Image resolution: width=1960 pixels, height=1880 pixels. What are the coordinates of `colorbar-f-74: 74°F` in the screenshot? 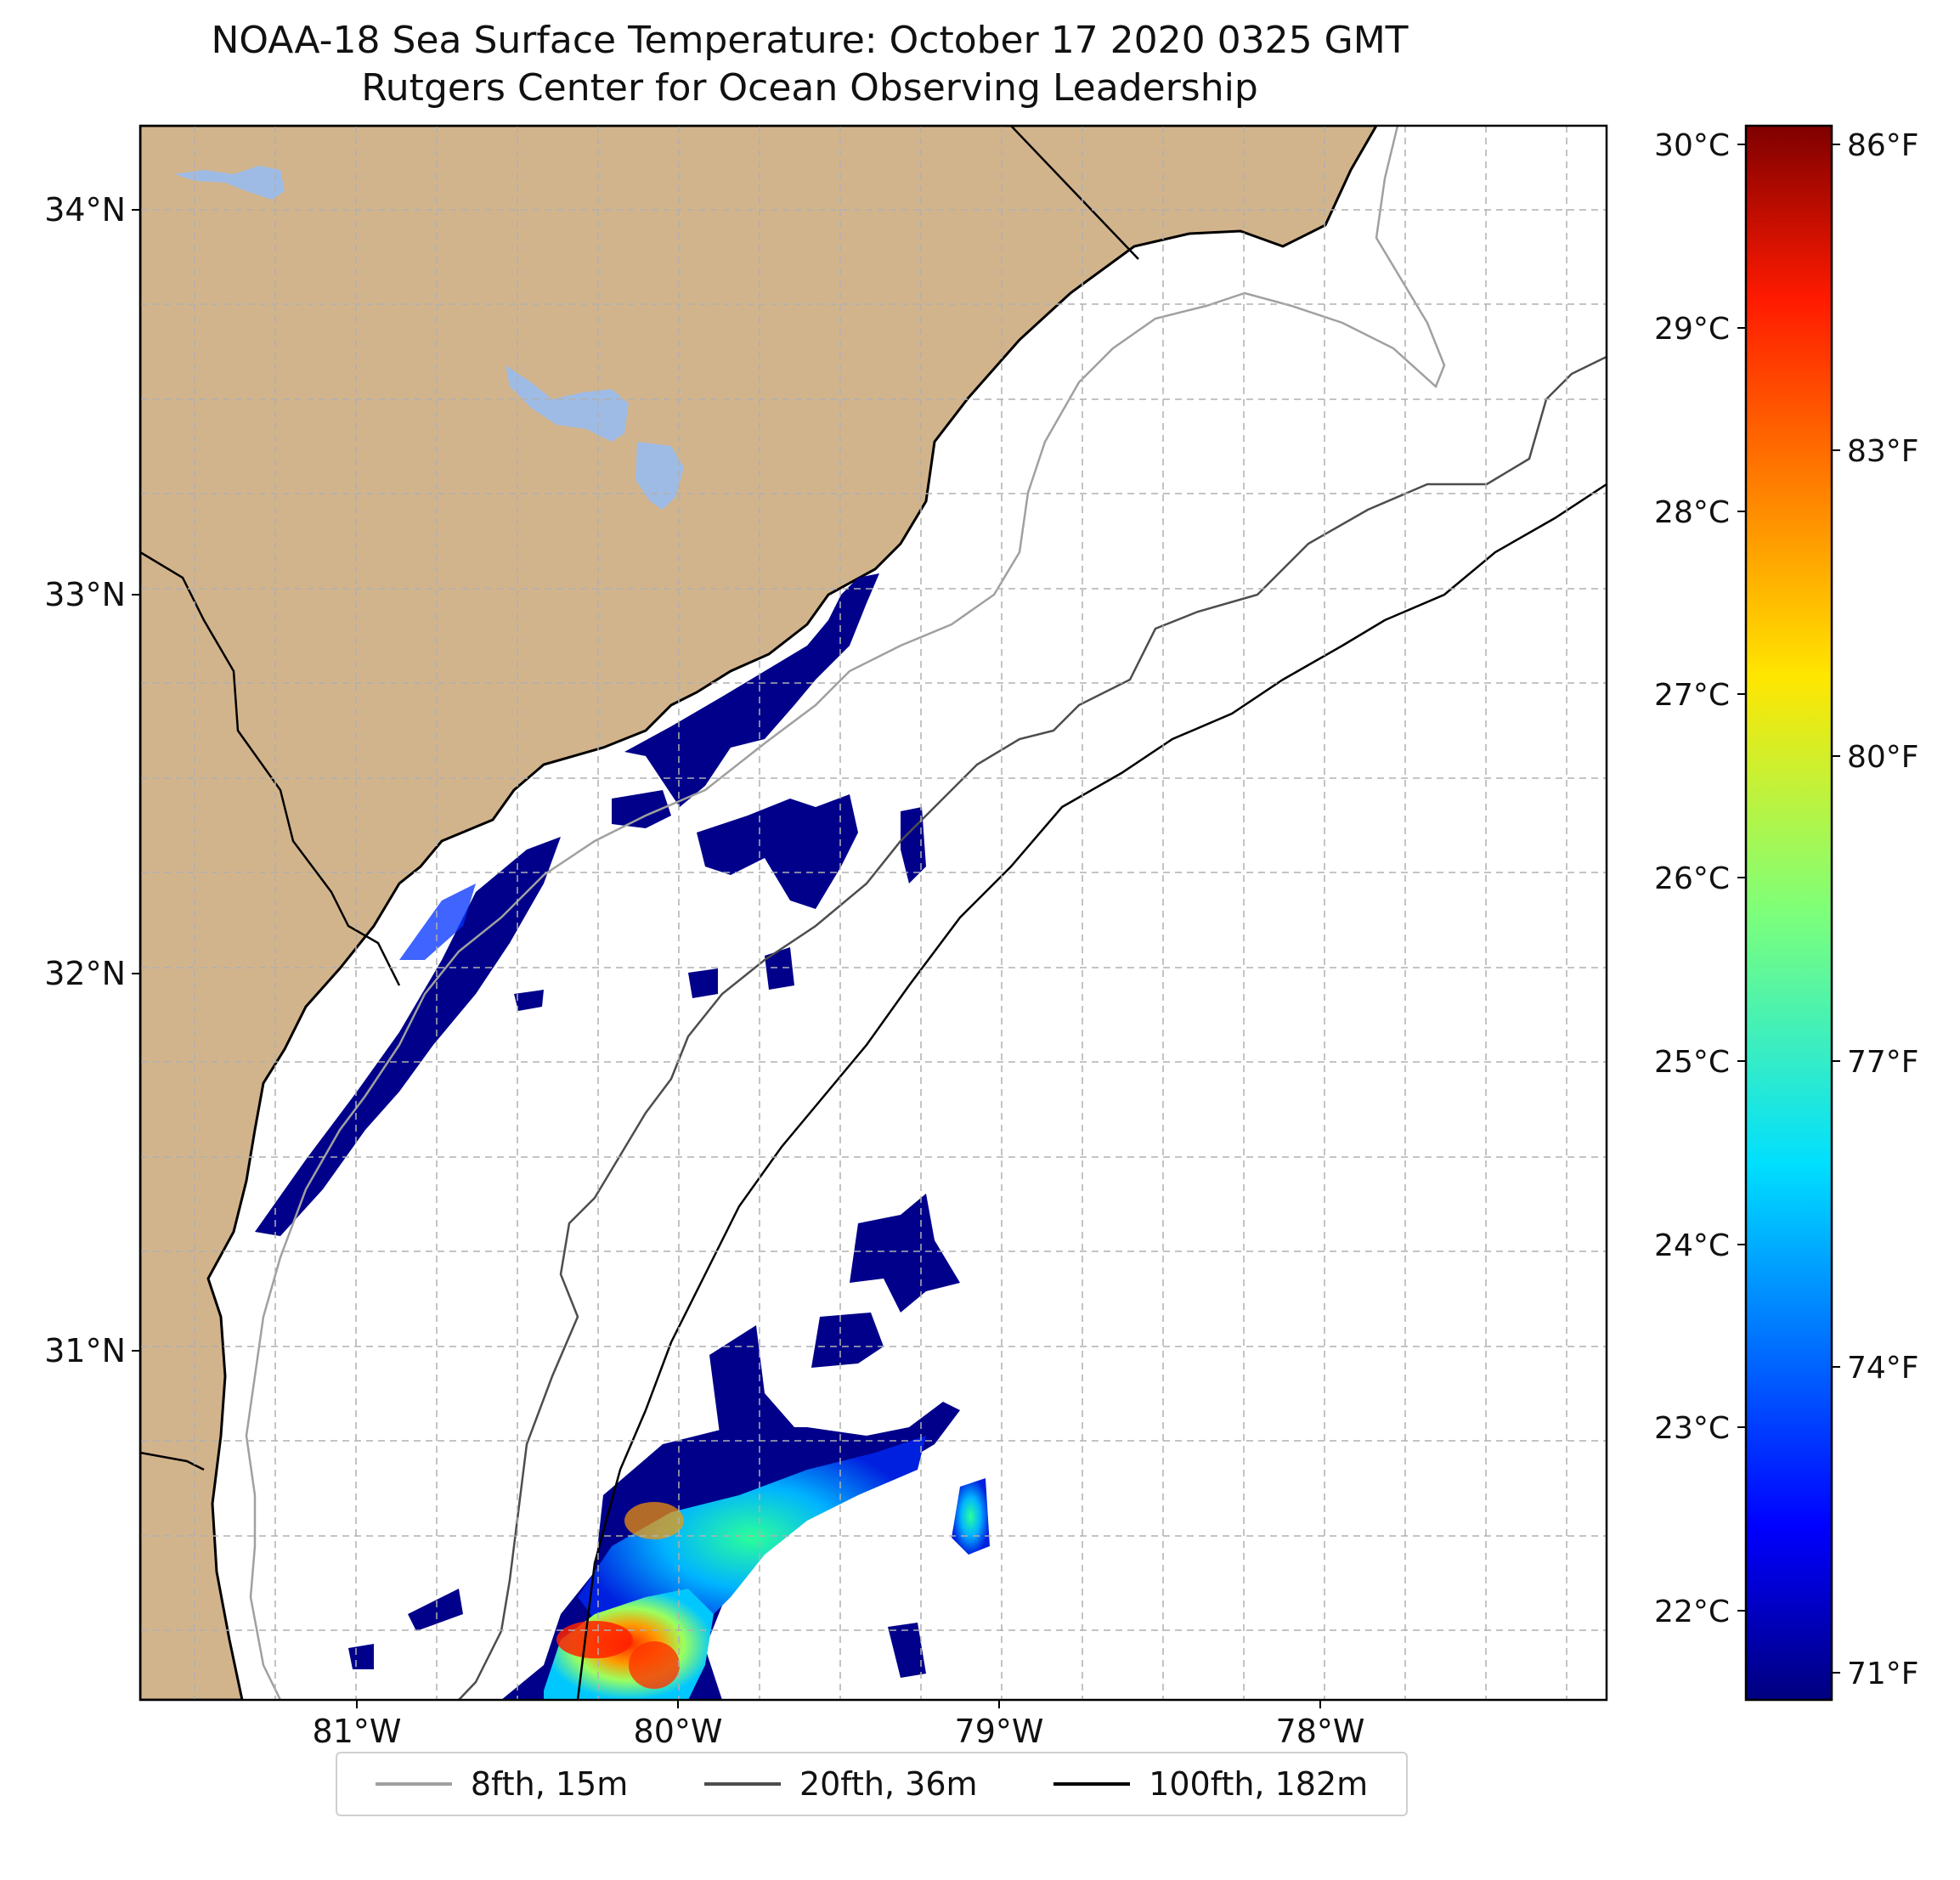 It's located at (1883, 1368).